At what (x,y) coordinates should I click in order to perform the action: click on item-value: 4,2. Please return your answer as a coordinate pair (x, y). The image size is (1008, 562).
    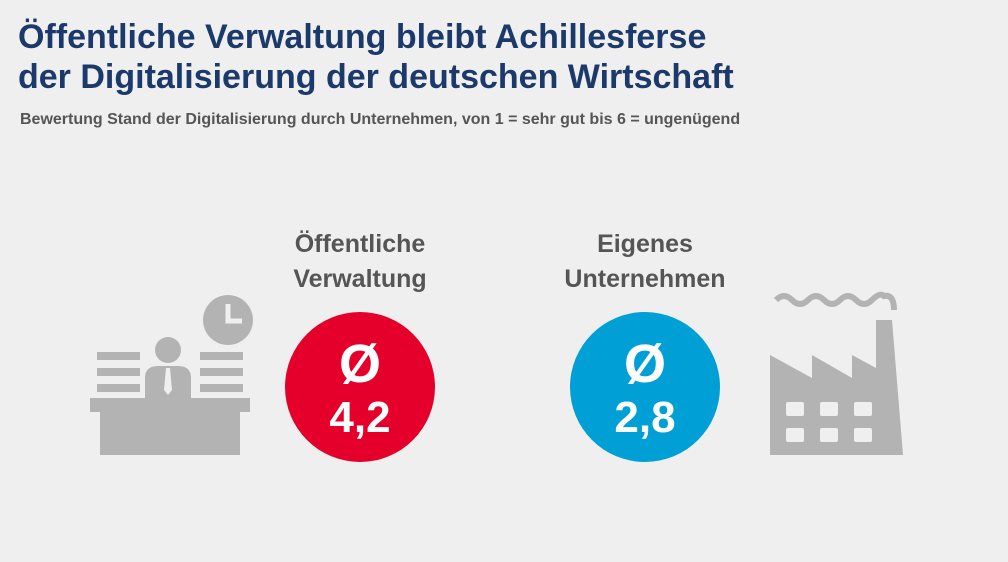
    Looking at the image, I should click on (359, 417).